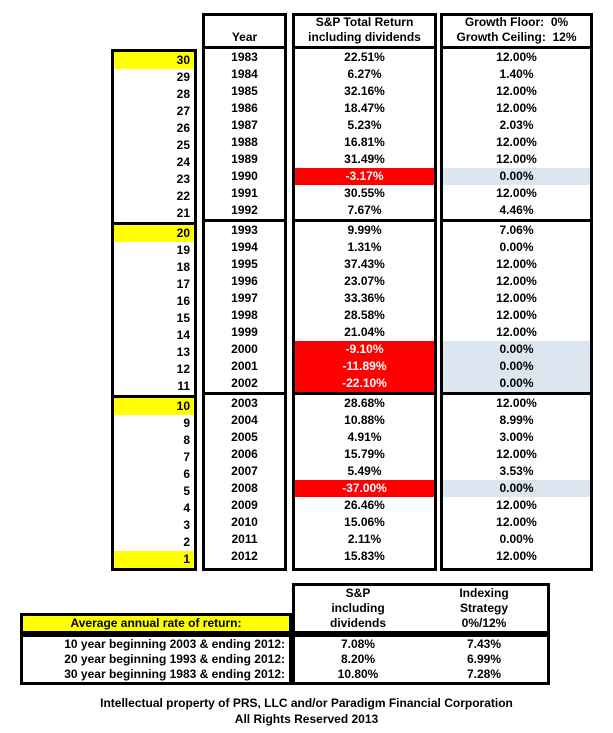  Describe the element at coordinates (183, 196) in the screenshot. I see `countdown-cell: 22` at that location.